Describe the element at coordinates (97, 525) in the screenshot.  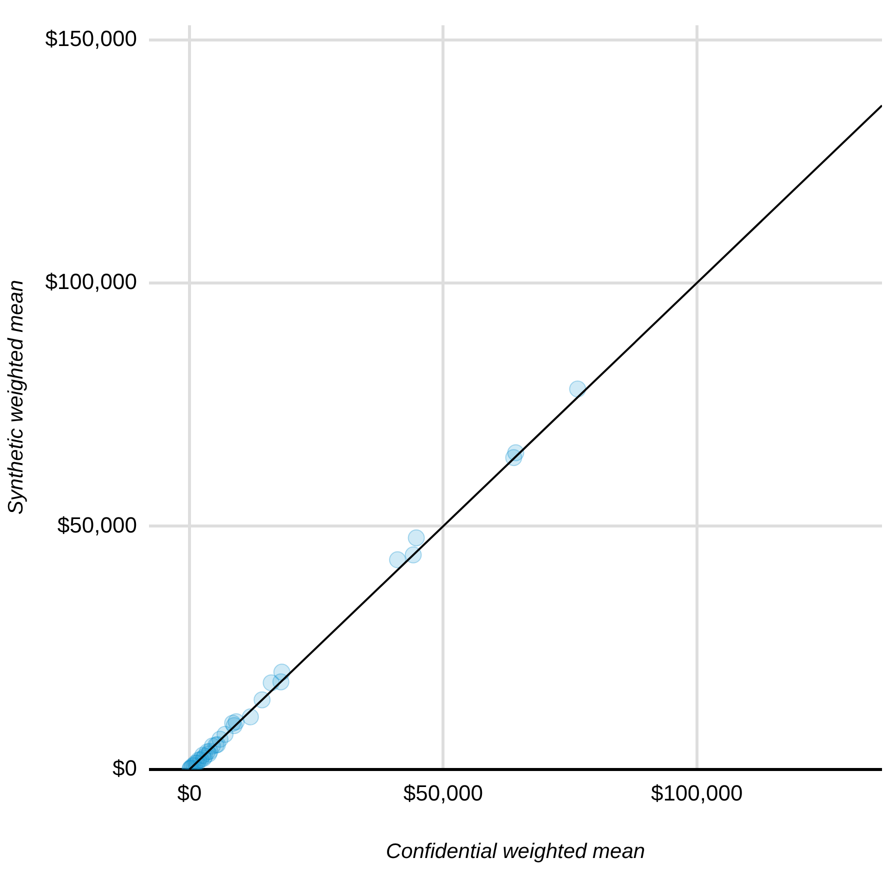
I see `y-tick-label: $50,000` at that location.